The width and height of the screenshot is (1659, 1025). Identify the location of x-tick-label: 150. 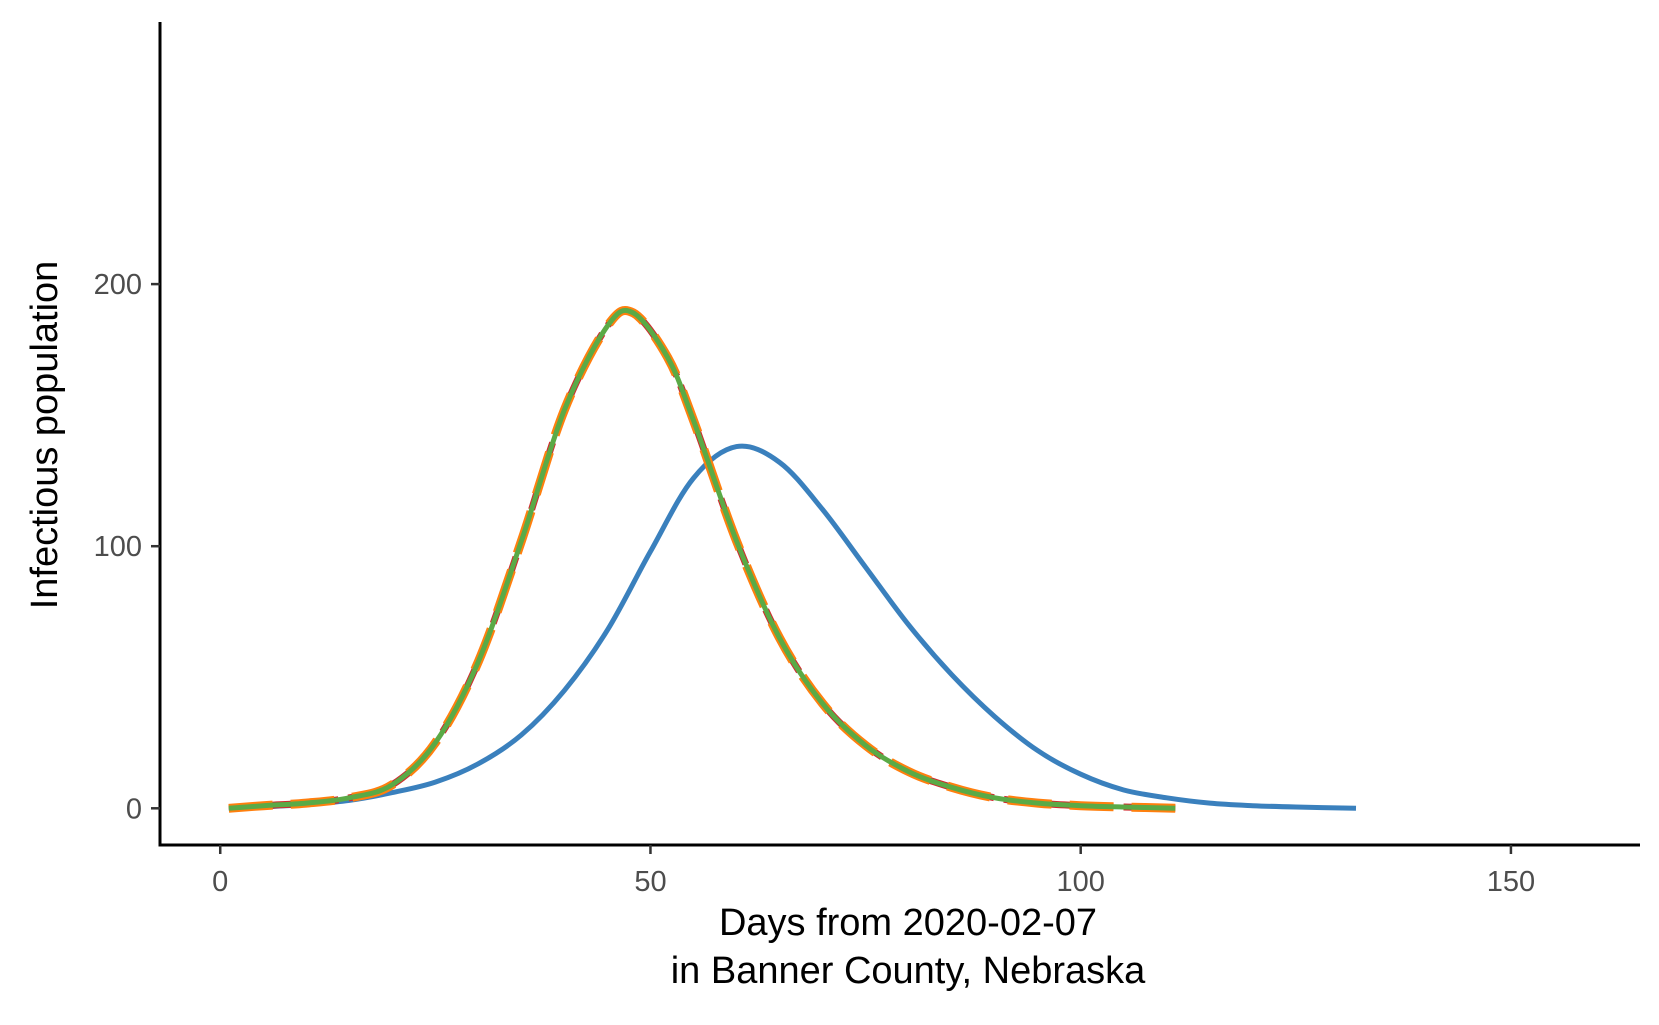
(1511, 882).